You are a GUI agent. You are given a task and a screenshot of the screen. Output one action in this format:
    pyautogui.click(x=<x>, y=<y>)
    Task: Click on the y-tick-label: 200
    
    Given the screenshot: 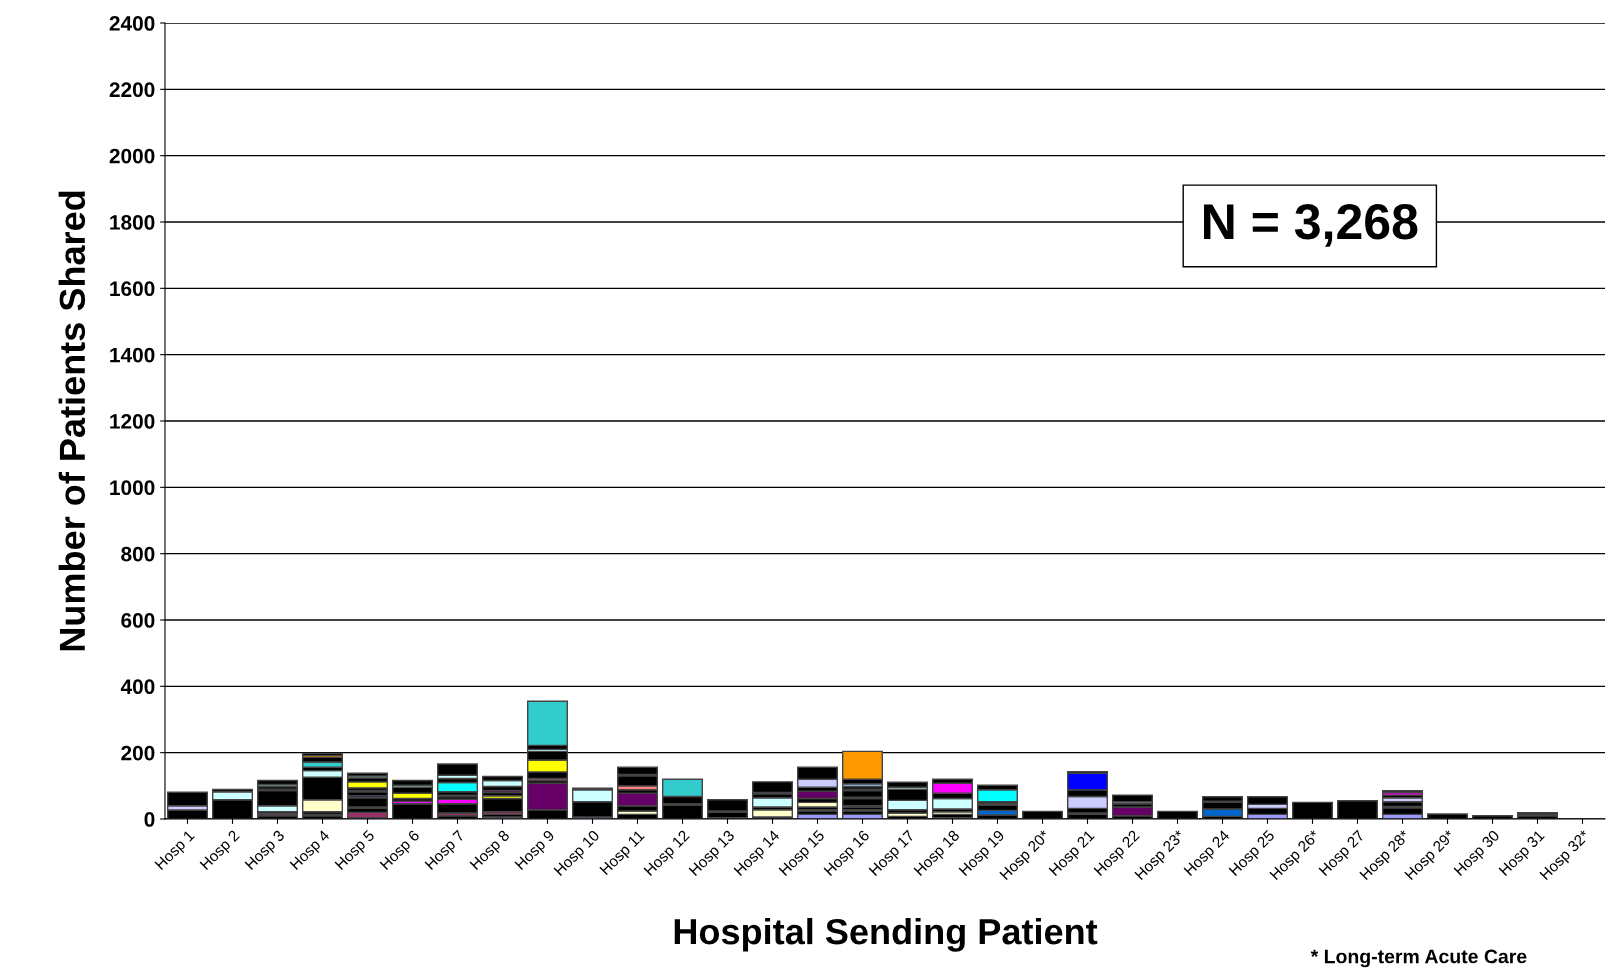 What is the action you would take?
    pyautogui.click(x=138, y=753)
    